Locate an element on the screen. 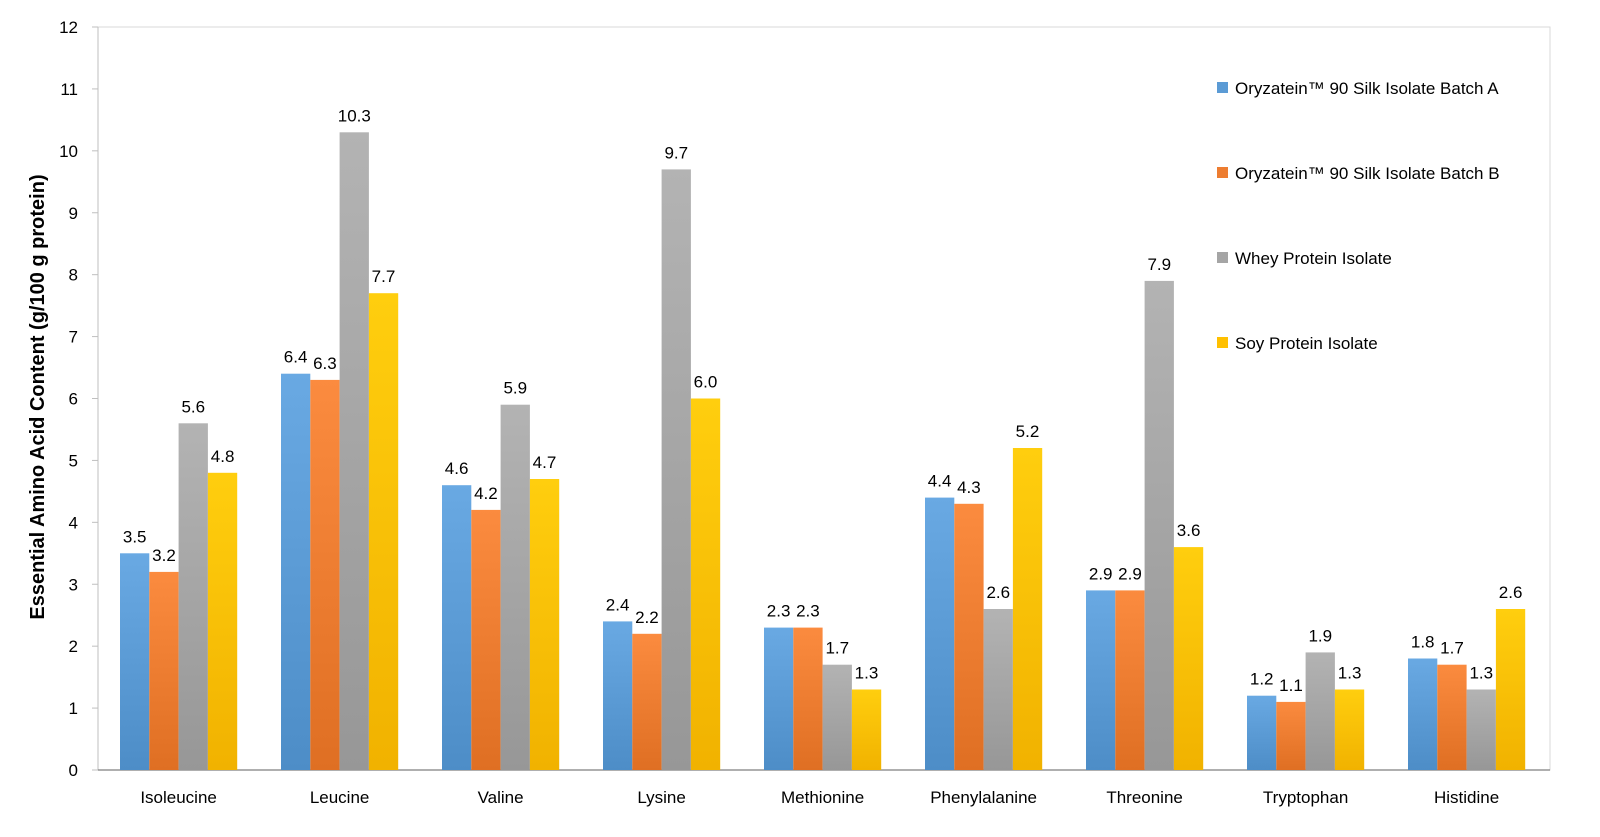 The width and height of the screenshot is (1600, 837). y-tick-label: 7 is located at coordinates (73, 337).